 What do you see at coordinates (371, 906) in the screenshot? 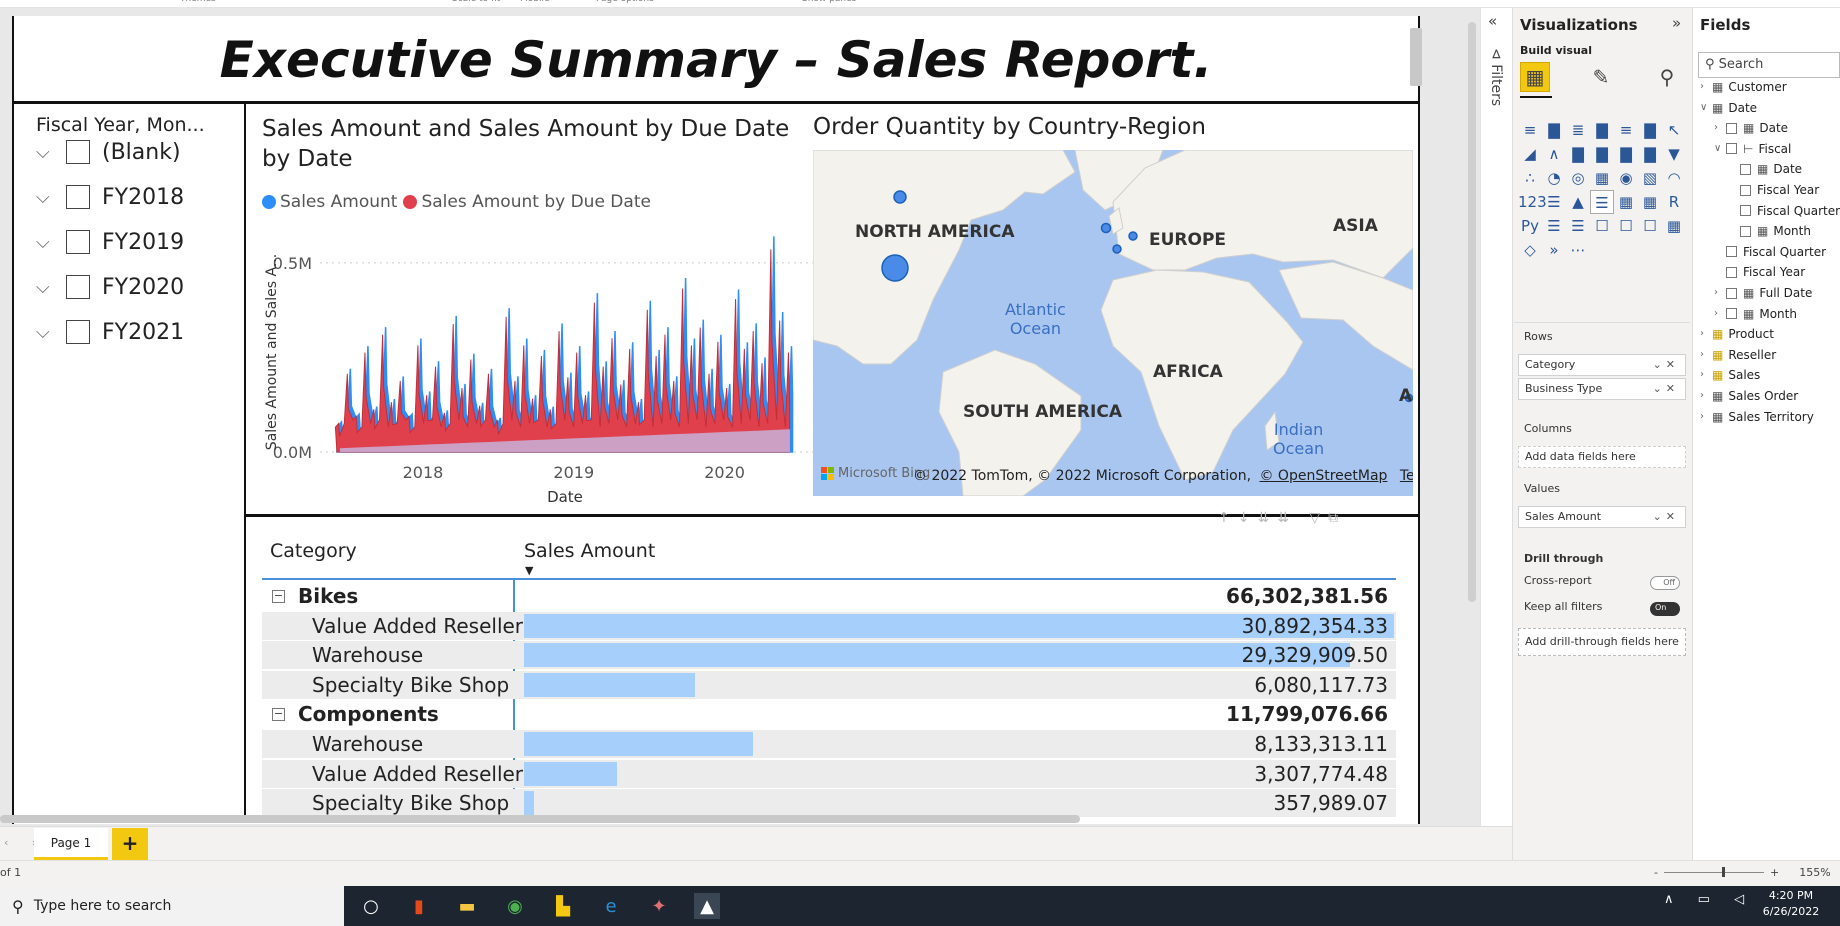
I see `task-view-icon: ○` at bounding box center [371, 906].